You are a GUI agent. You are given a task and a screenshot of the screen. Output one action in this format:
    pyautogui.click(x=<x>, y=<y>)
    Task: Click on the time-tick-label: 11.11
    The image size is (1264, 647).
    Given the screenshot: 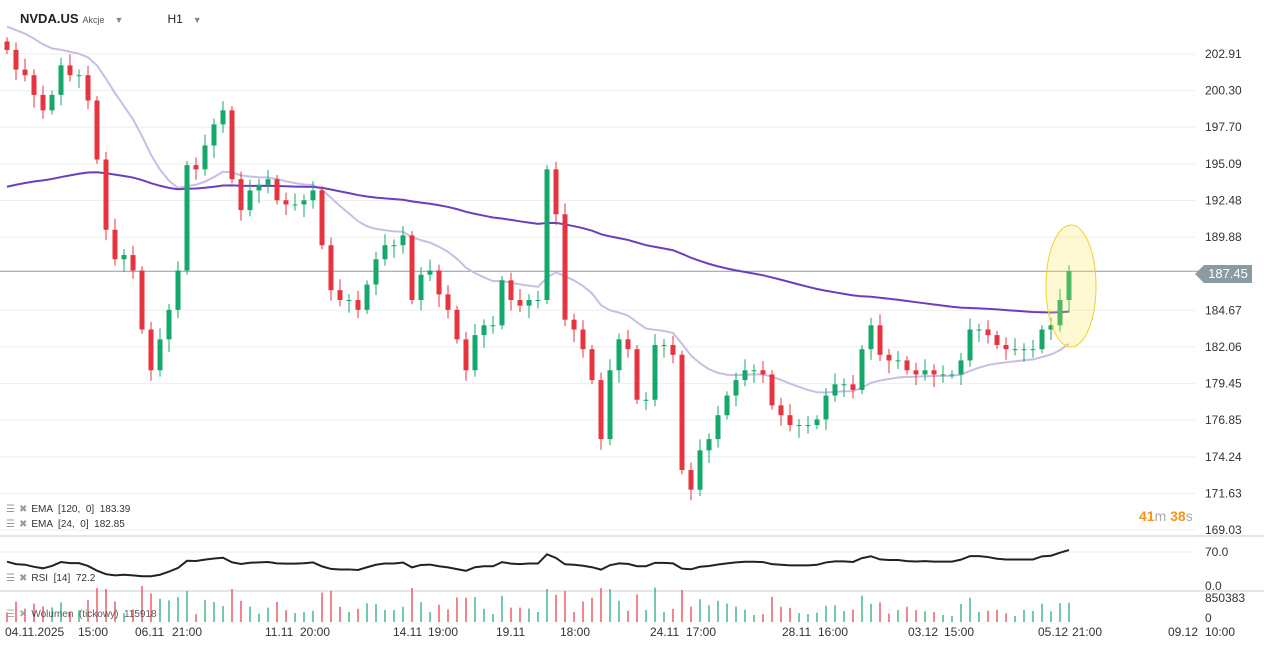 What is the action you would take?
    pyautogui.click(x=279, y=632)
    